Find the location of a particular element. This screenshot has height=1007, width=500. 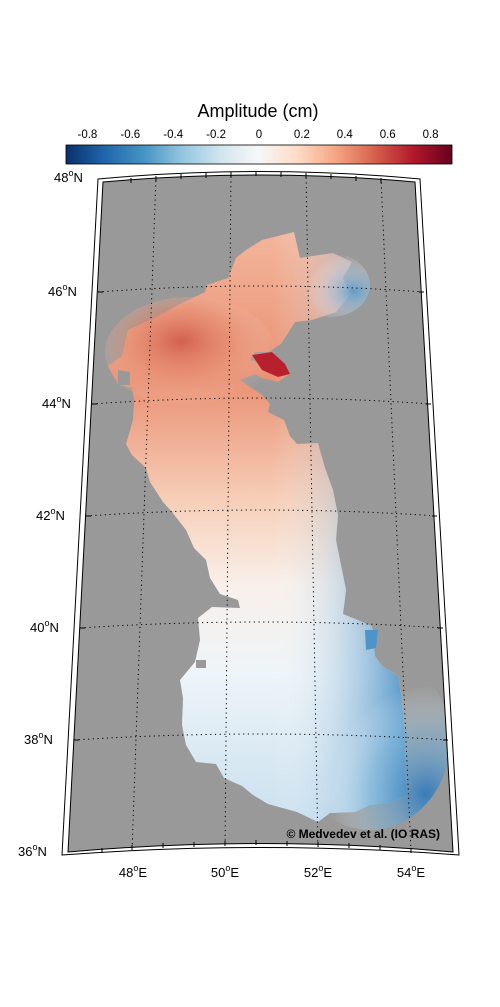

south-east-blue-area is located at coordinates (370, 740).